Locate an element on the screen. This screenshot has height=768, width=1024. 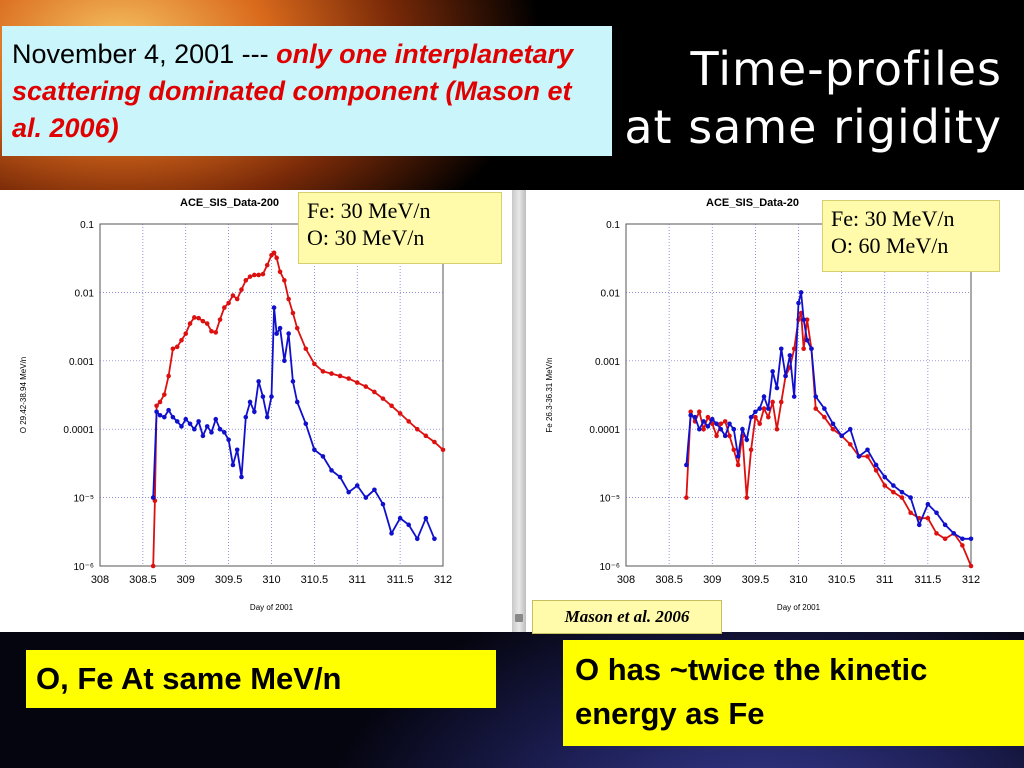
y-tick-label: 10⁻⁶ is located at coordinates (609, 567).